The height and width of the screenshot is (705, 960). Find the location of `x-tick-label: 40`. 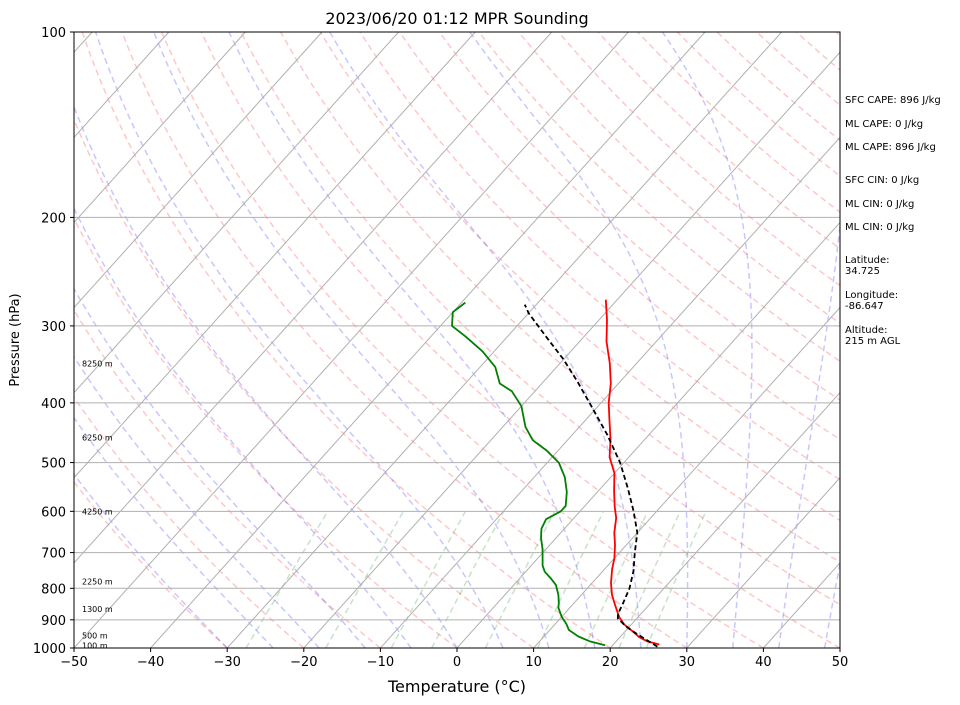

x-tick-label: 40 is located at coordinates (763, 662).